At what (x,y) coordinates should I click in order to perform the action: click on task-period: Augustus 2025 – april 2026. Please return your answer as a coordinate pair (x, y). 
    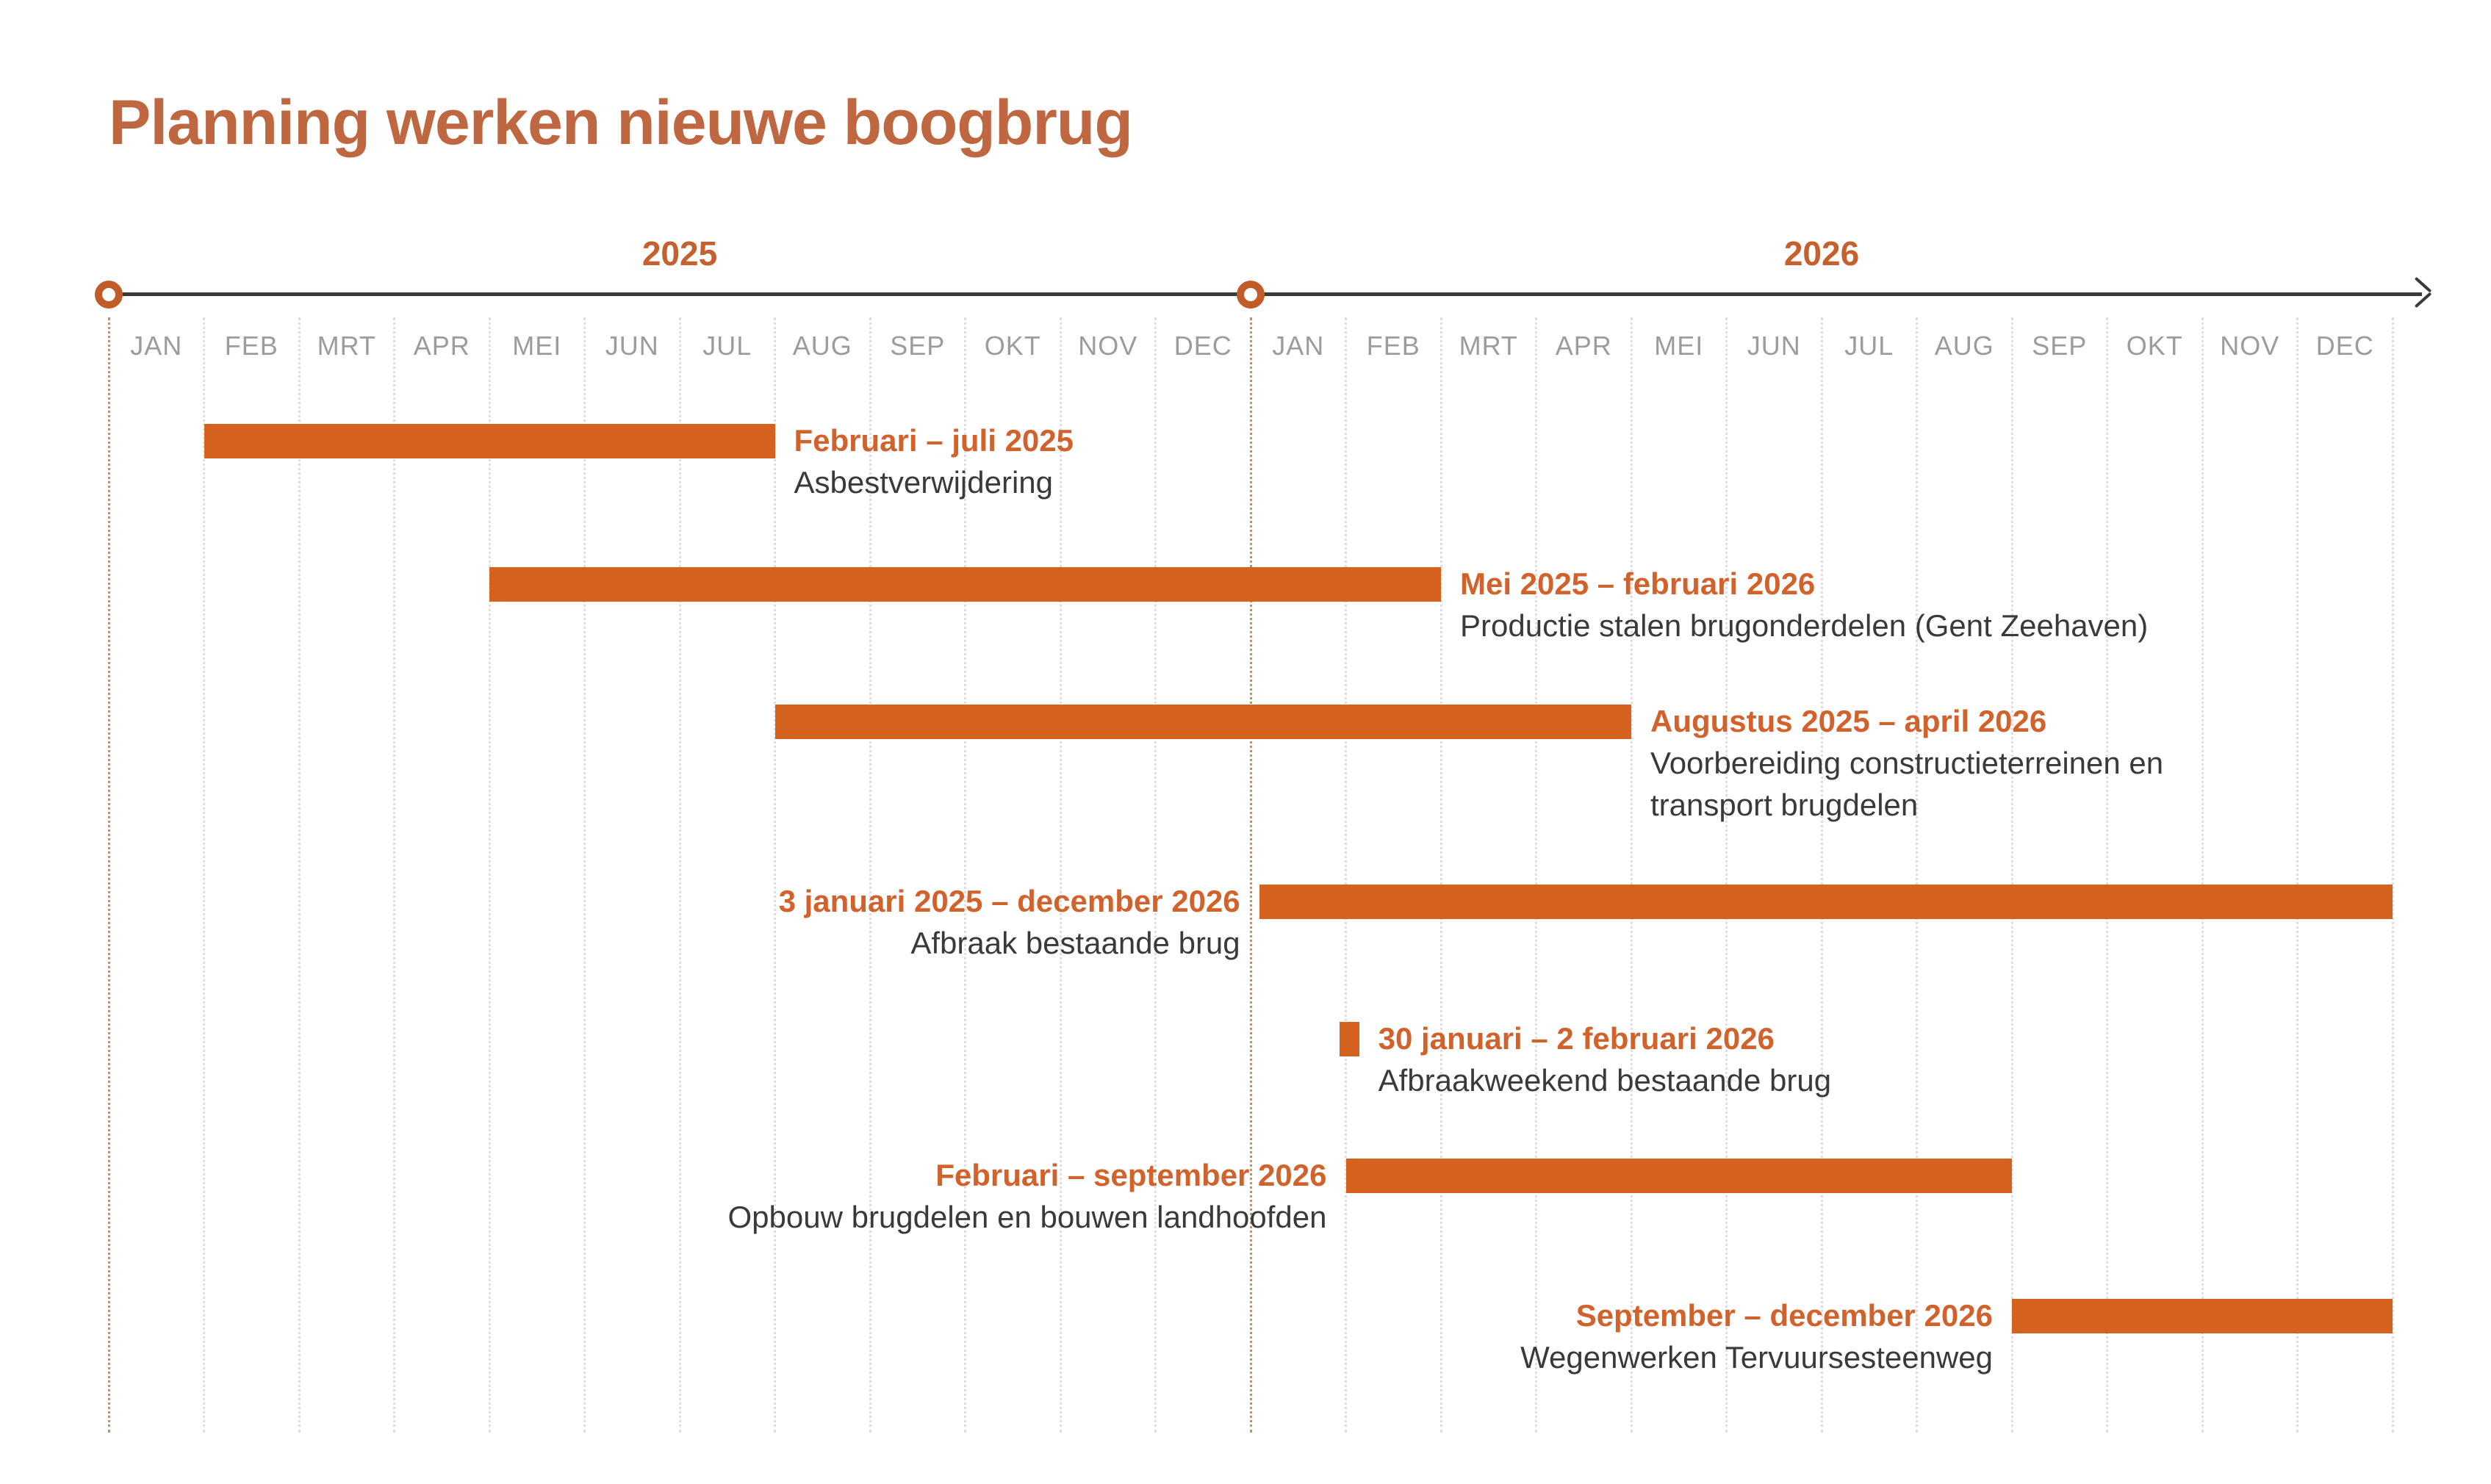
    Looking at the image, I should click on (1849, 721).